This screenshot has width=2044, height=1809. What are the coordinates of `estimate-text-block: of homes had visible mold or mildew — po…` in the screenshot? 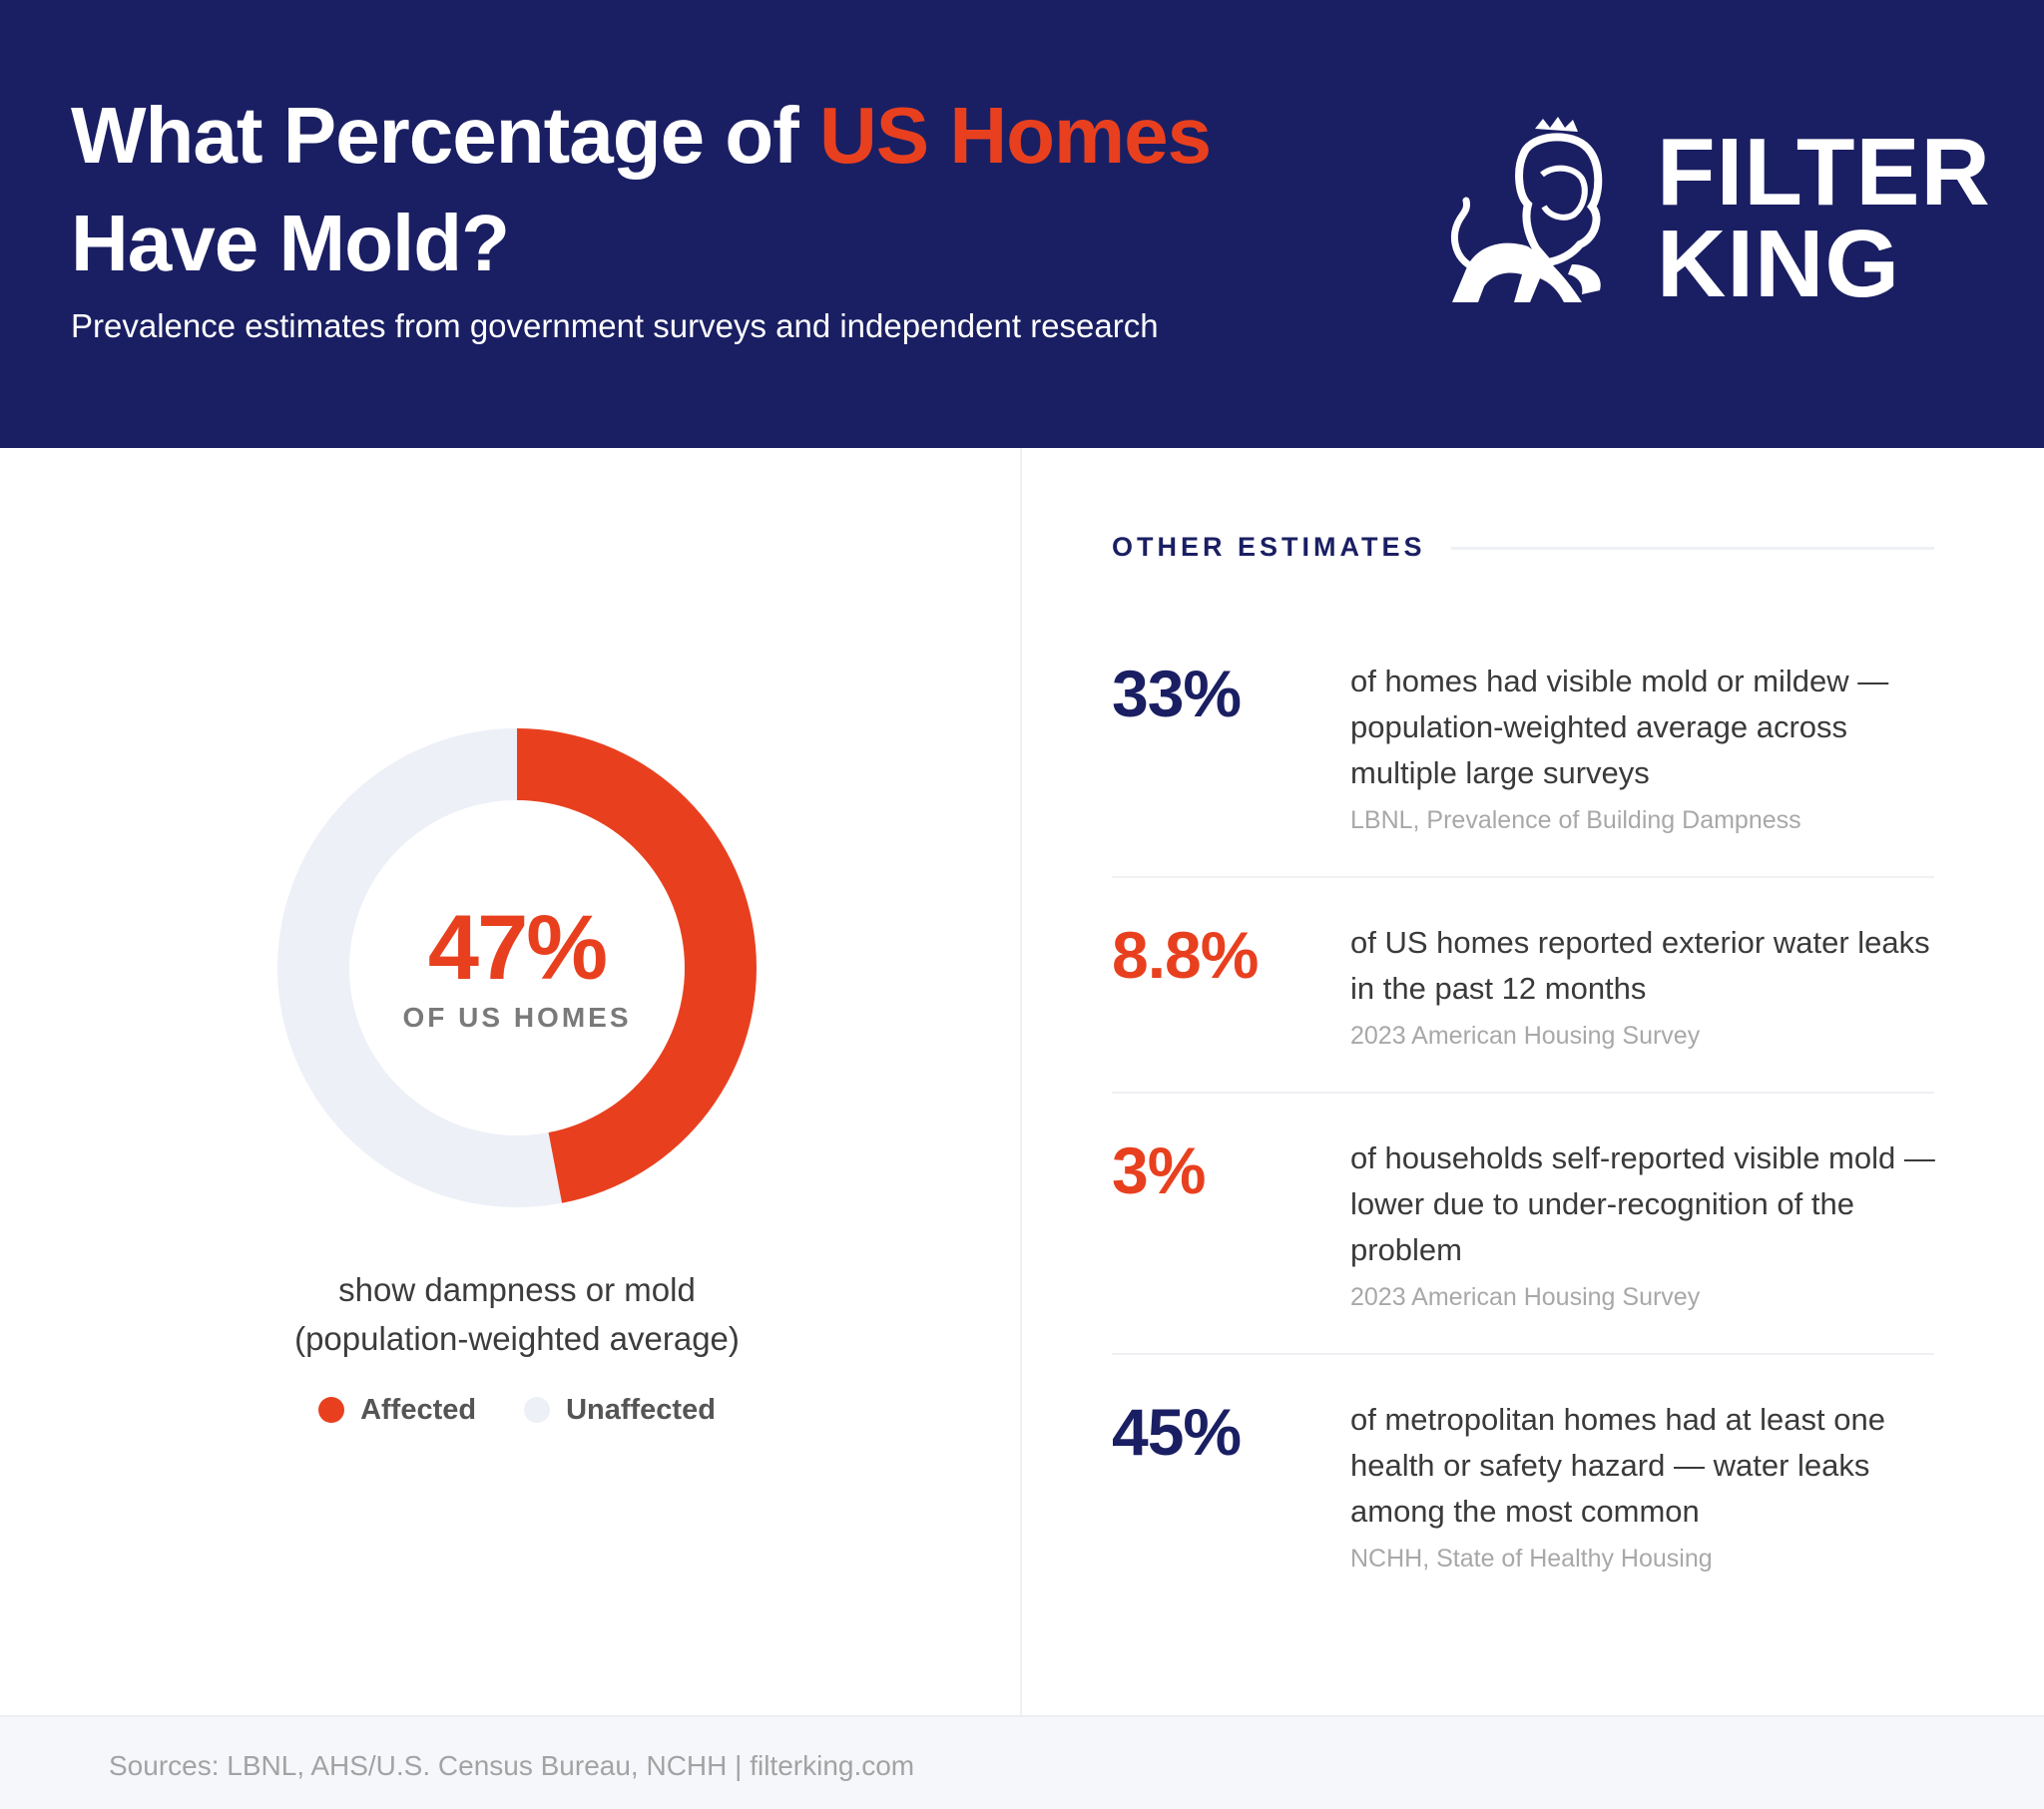 It's located at (1644, 749).